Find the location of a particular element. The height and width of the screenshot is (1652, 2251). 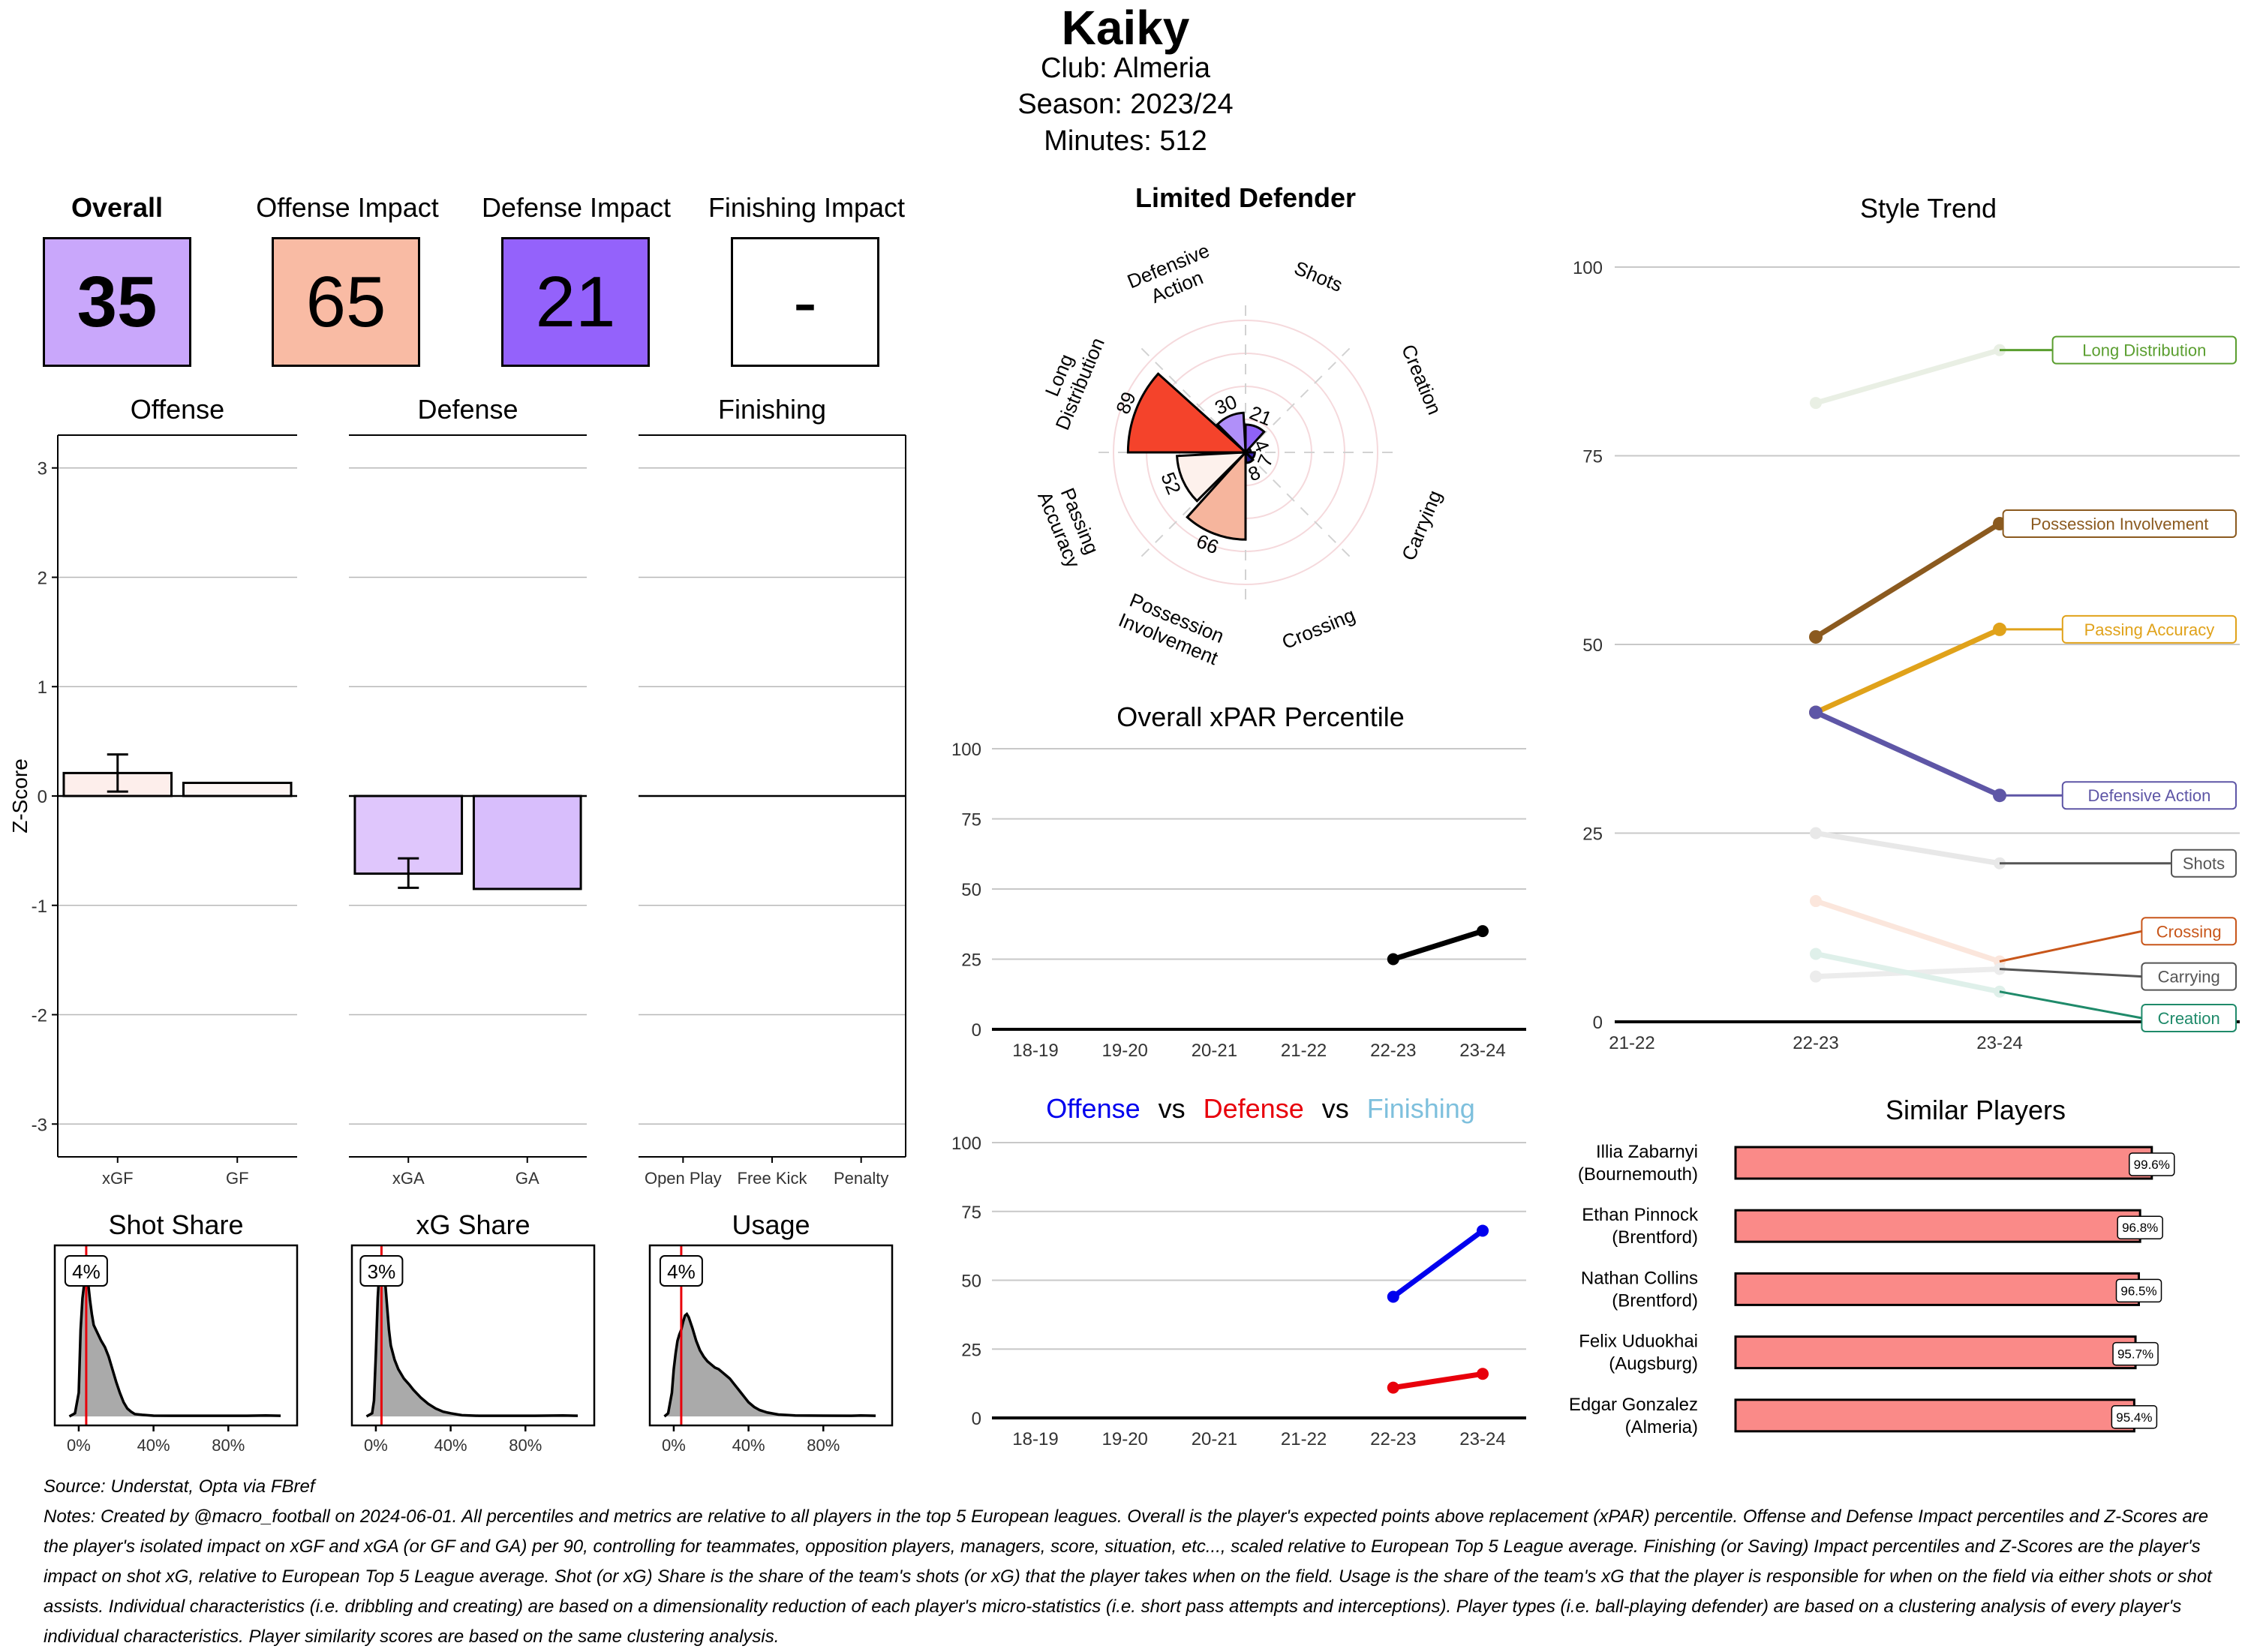

y-tick-label: -2 is located at coordinates (39, 1016).